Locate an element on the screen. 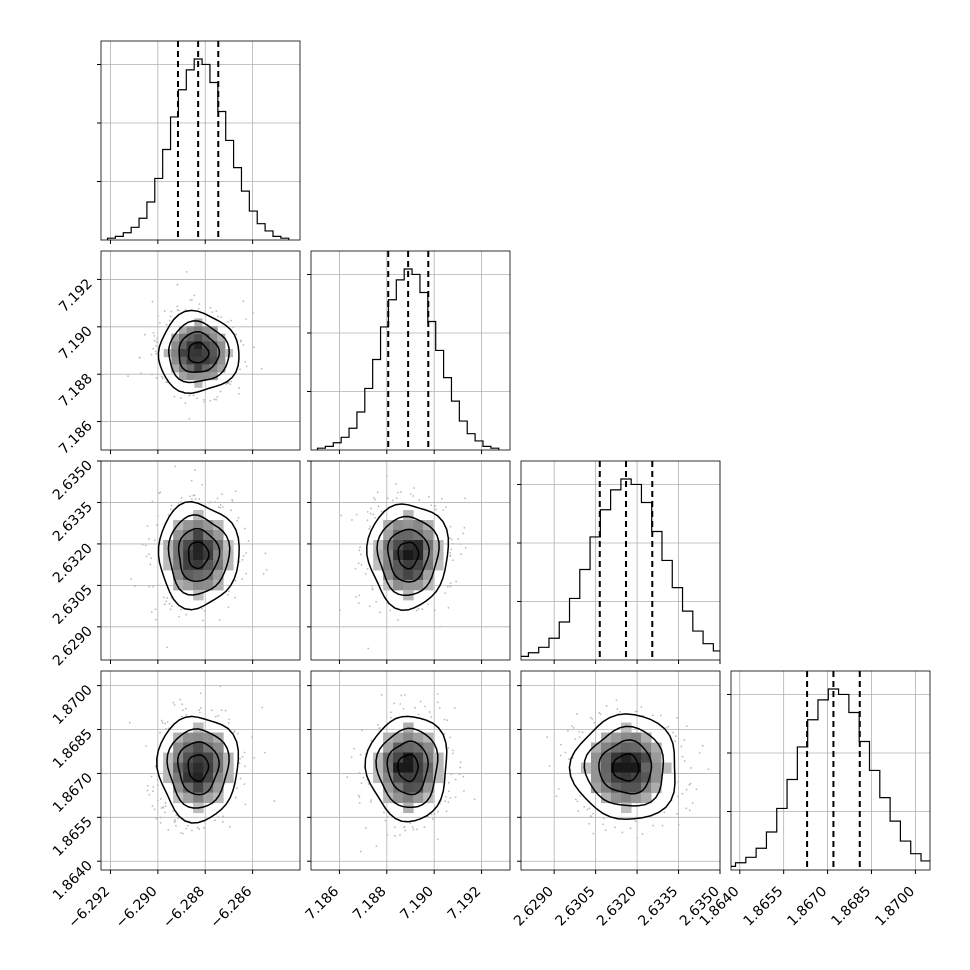 The image size is (970, 970). x-tick-label: −6.288 is located at coordinates (184, 908).